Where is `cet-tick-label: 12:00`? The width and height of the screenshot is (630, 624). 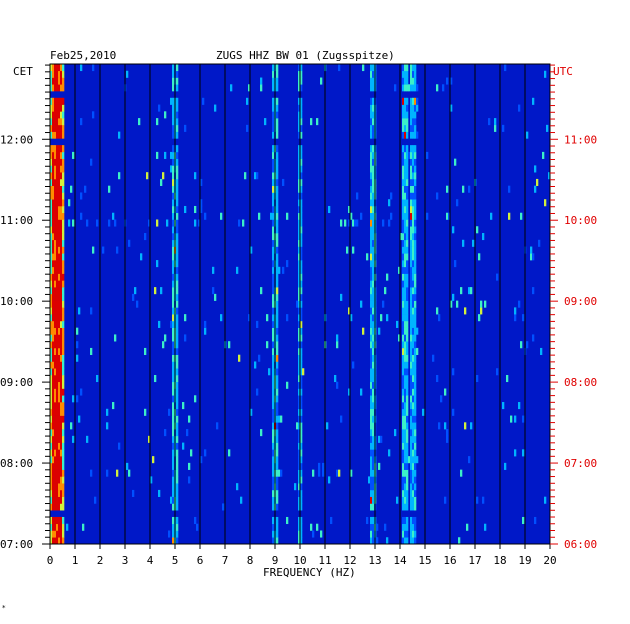 cet-tick-label: 12:00 is located at coordinates (16, 139).